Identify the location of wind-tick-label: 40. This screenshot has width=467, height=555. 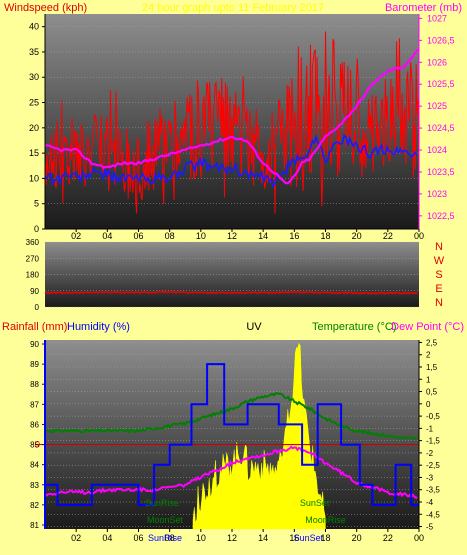
(34, 27).